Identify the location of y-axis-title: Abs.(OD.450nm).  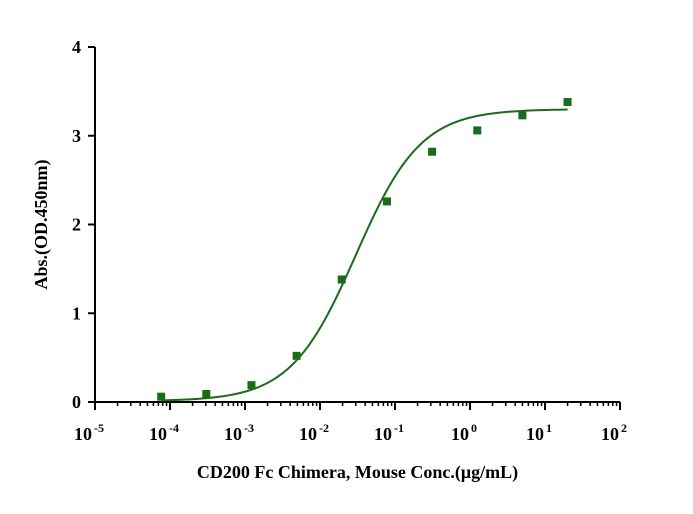
(41, 224).